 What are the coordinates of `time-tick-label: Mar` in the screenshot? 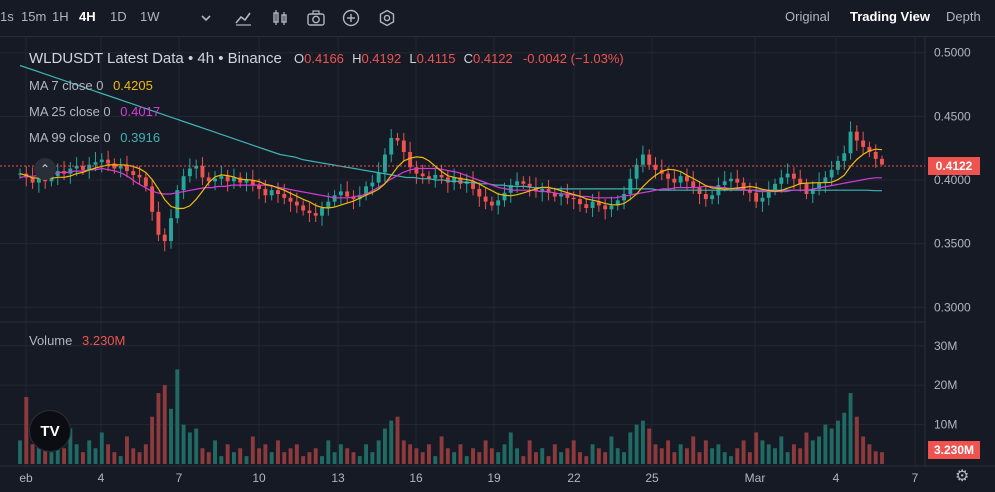 It's located at (755, 478).